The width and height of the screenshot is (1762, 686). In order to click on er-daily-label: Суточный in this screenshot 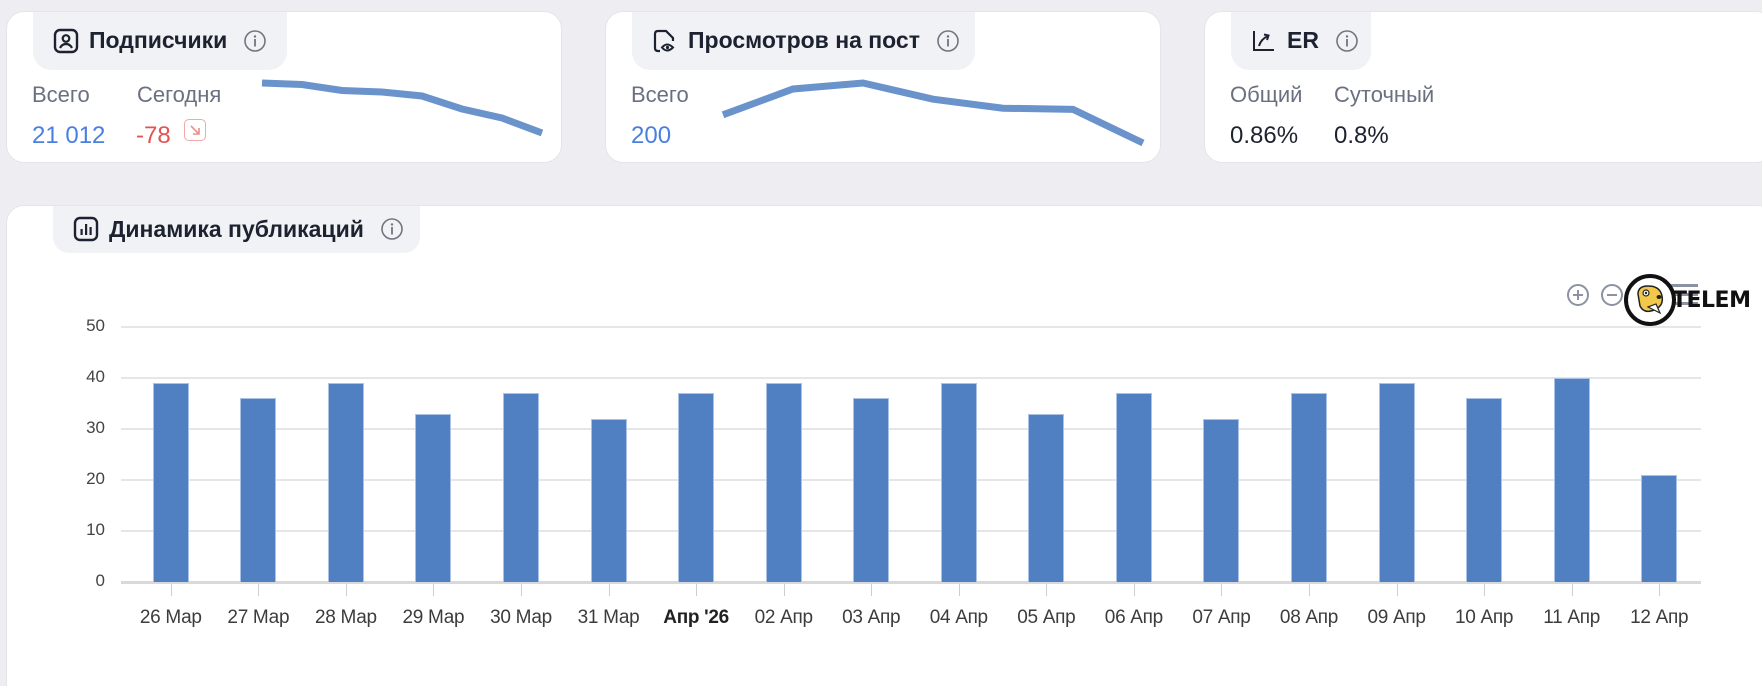, I will do `click(1384, 94)`.